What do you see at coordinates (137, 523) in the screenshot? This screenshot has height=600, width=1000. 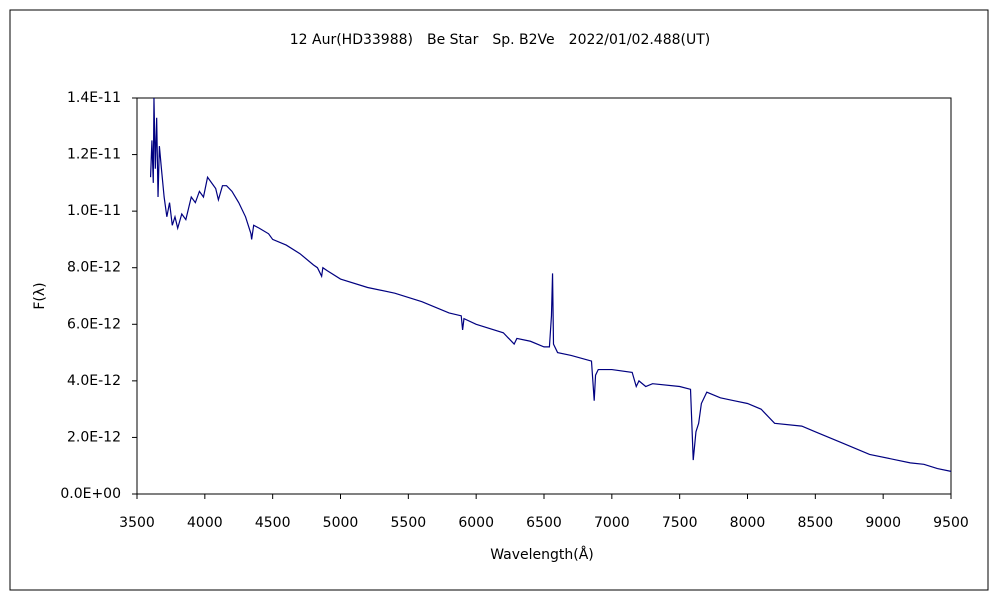 I see `x-tick-label: 3500` at bounding box center [137, 523].